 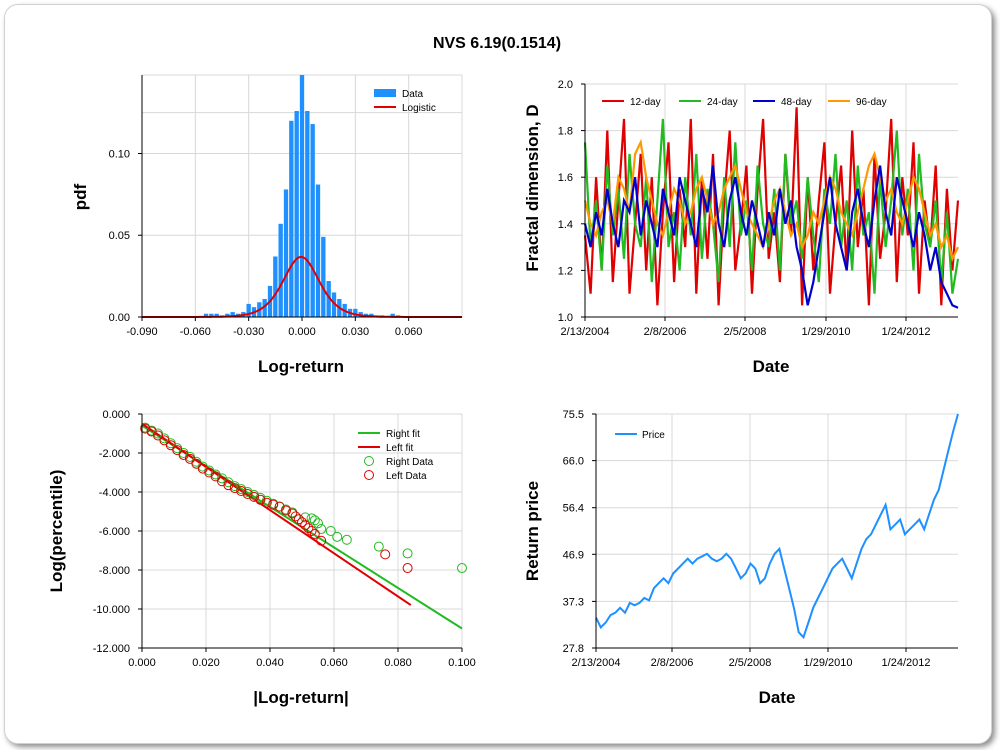 I want to click on legend-swatch-right-data, so click(x=369, y=461).